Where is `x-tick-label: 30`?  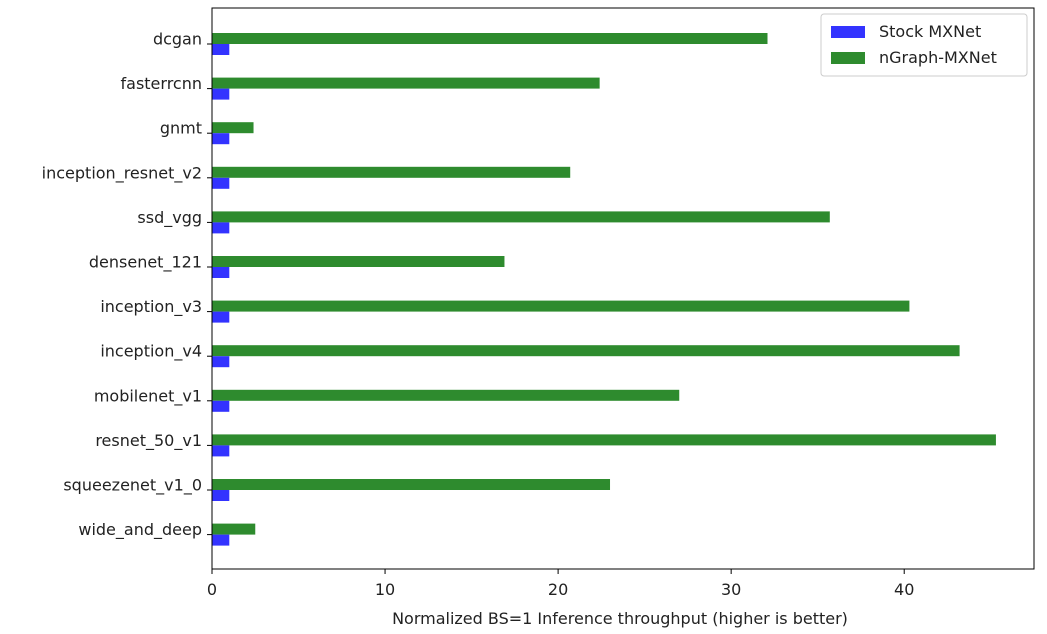
x-tick-label: 30 is located at coordinates (731, 589).